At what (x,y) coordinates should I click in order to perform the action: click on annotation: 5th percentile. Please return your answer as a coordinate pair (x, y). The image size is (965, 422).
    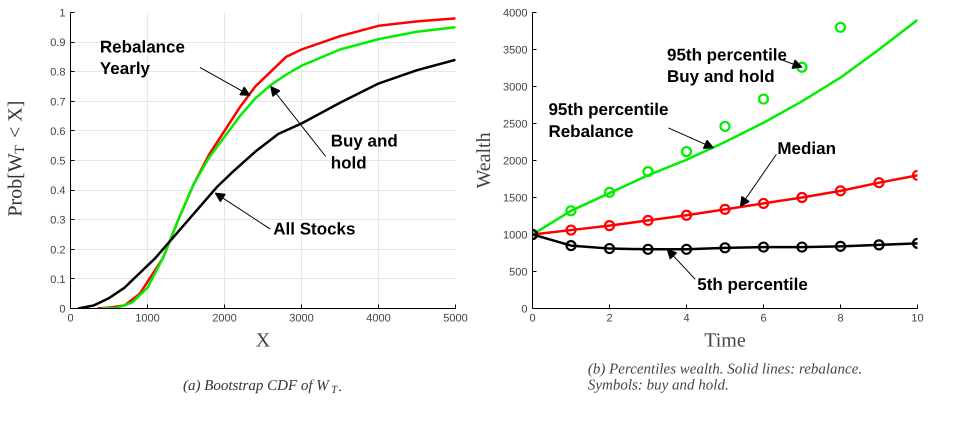
    Looking at the image, I should click on (752, 284).